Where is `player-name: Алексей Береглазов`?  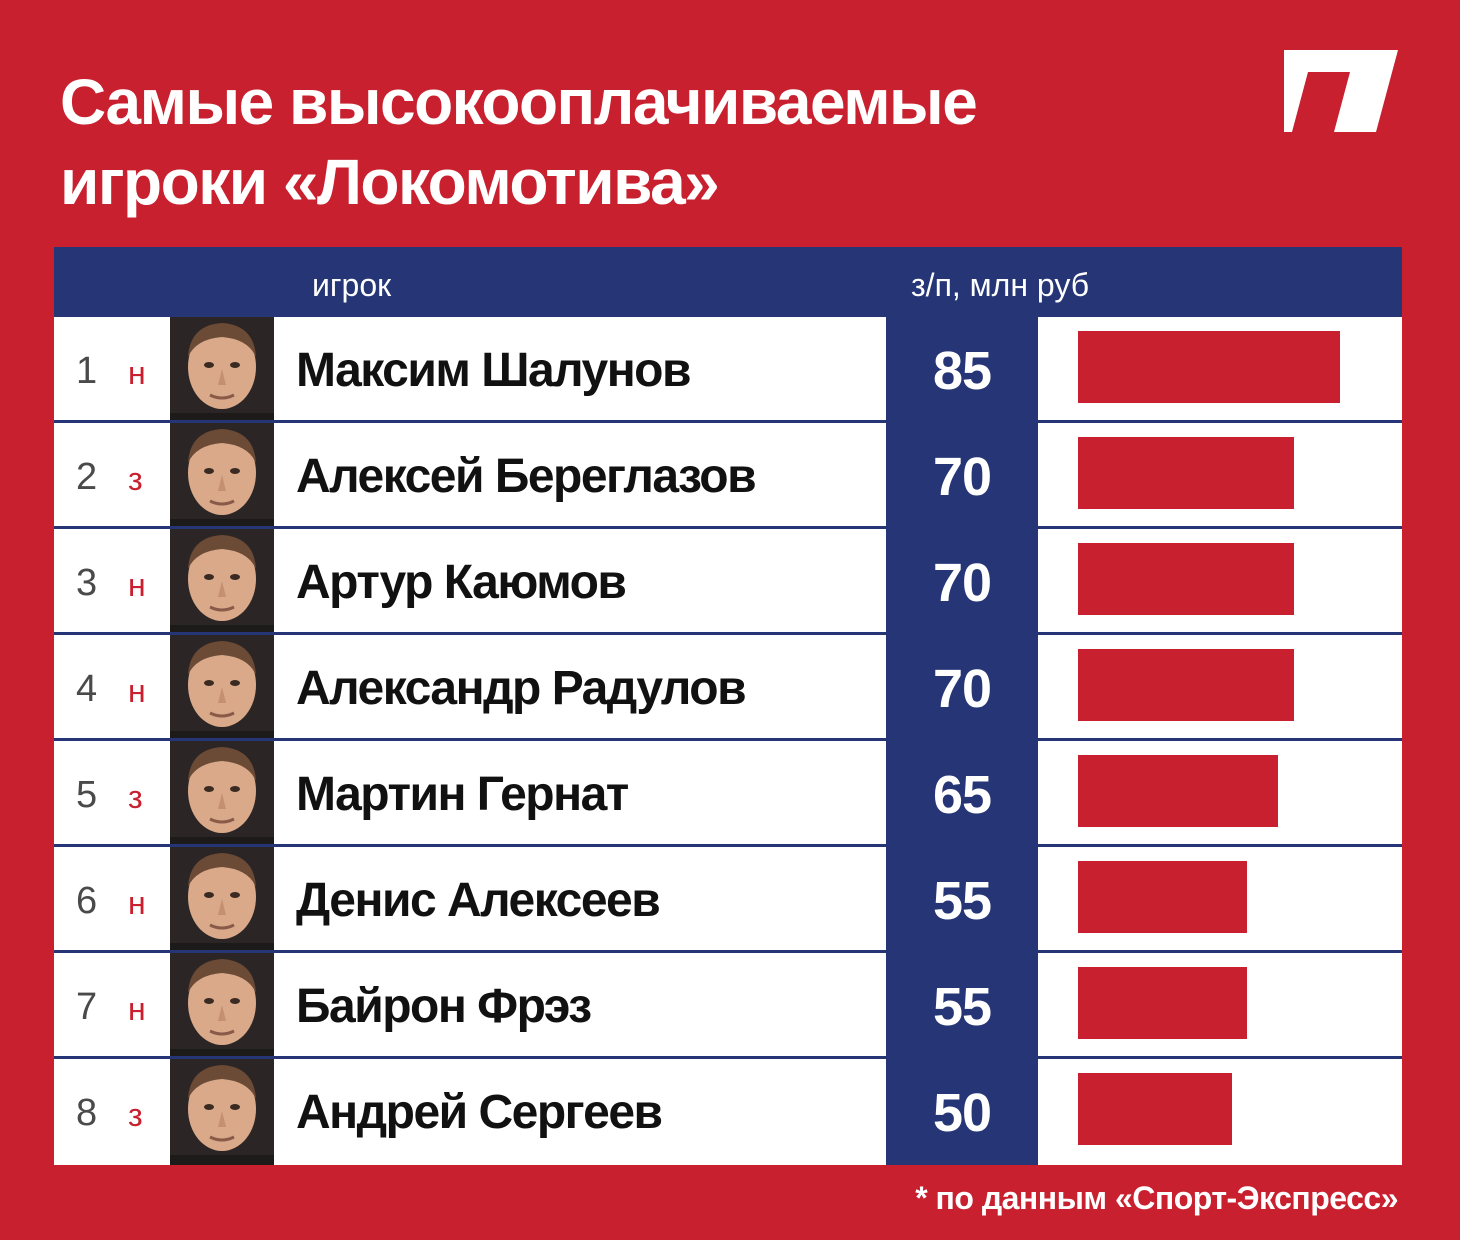
player-name: Алексей Береглазов is located at coordinates (526, 476).